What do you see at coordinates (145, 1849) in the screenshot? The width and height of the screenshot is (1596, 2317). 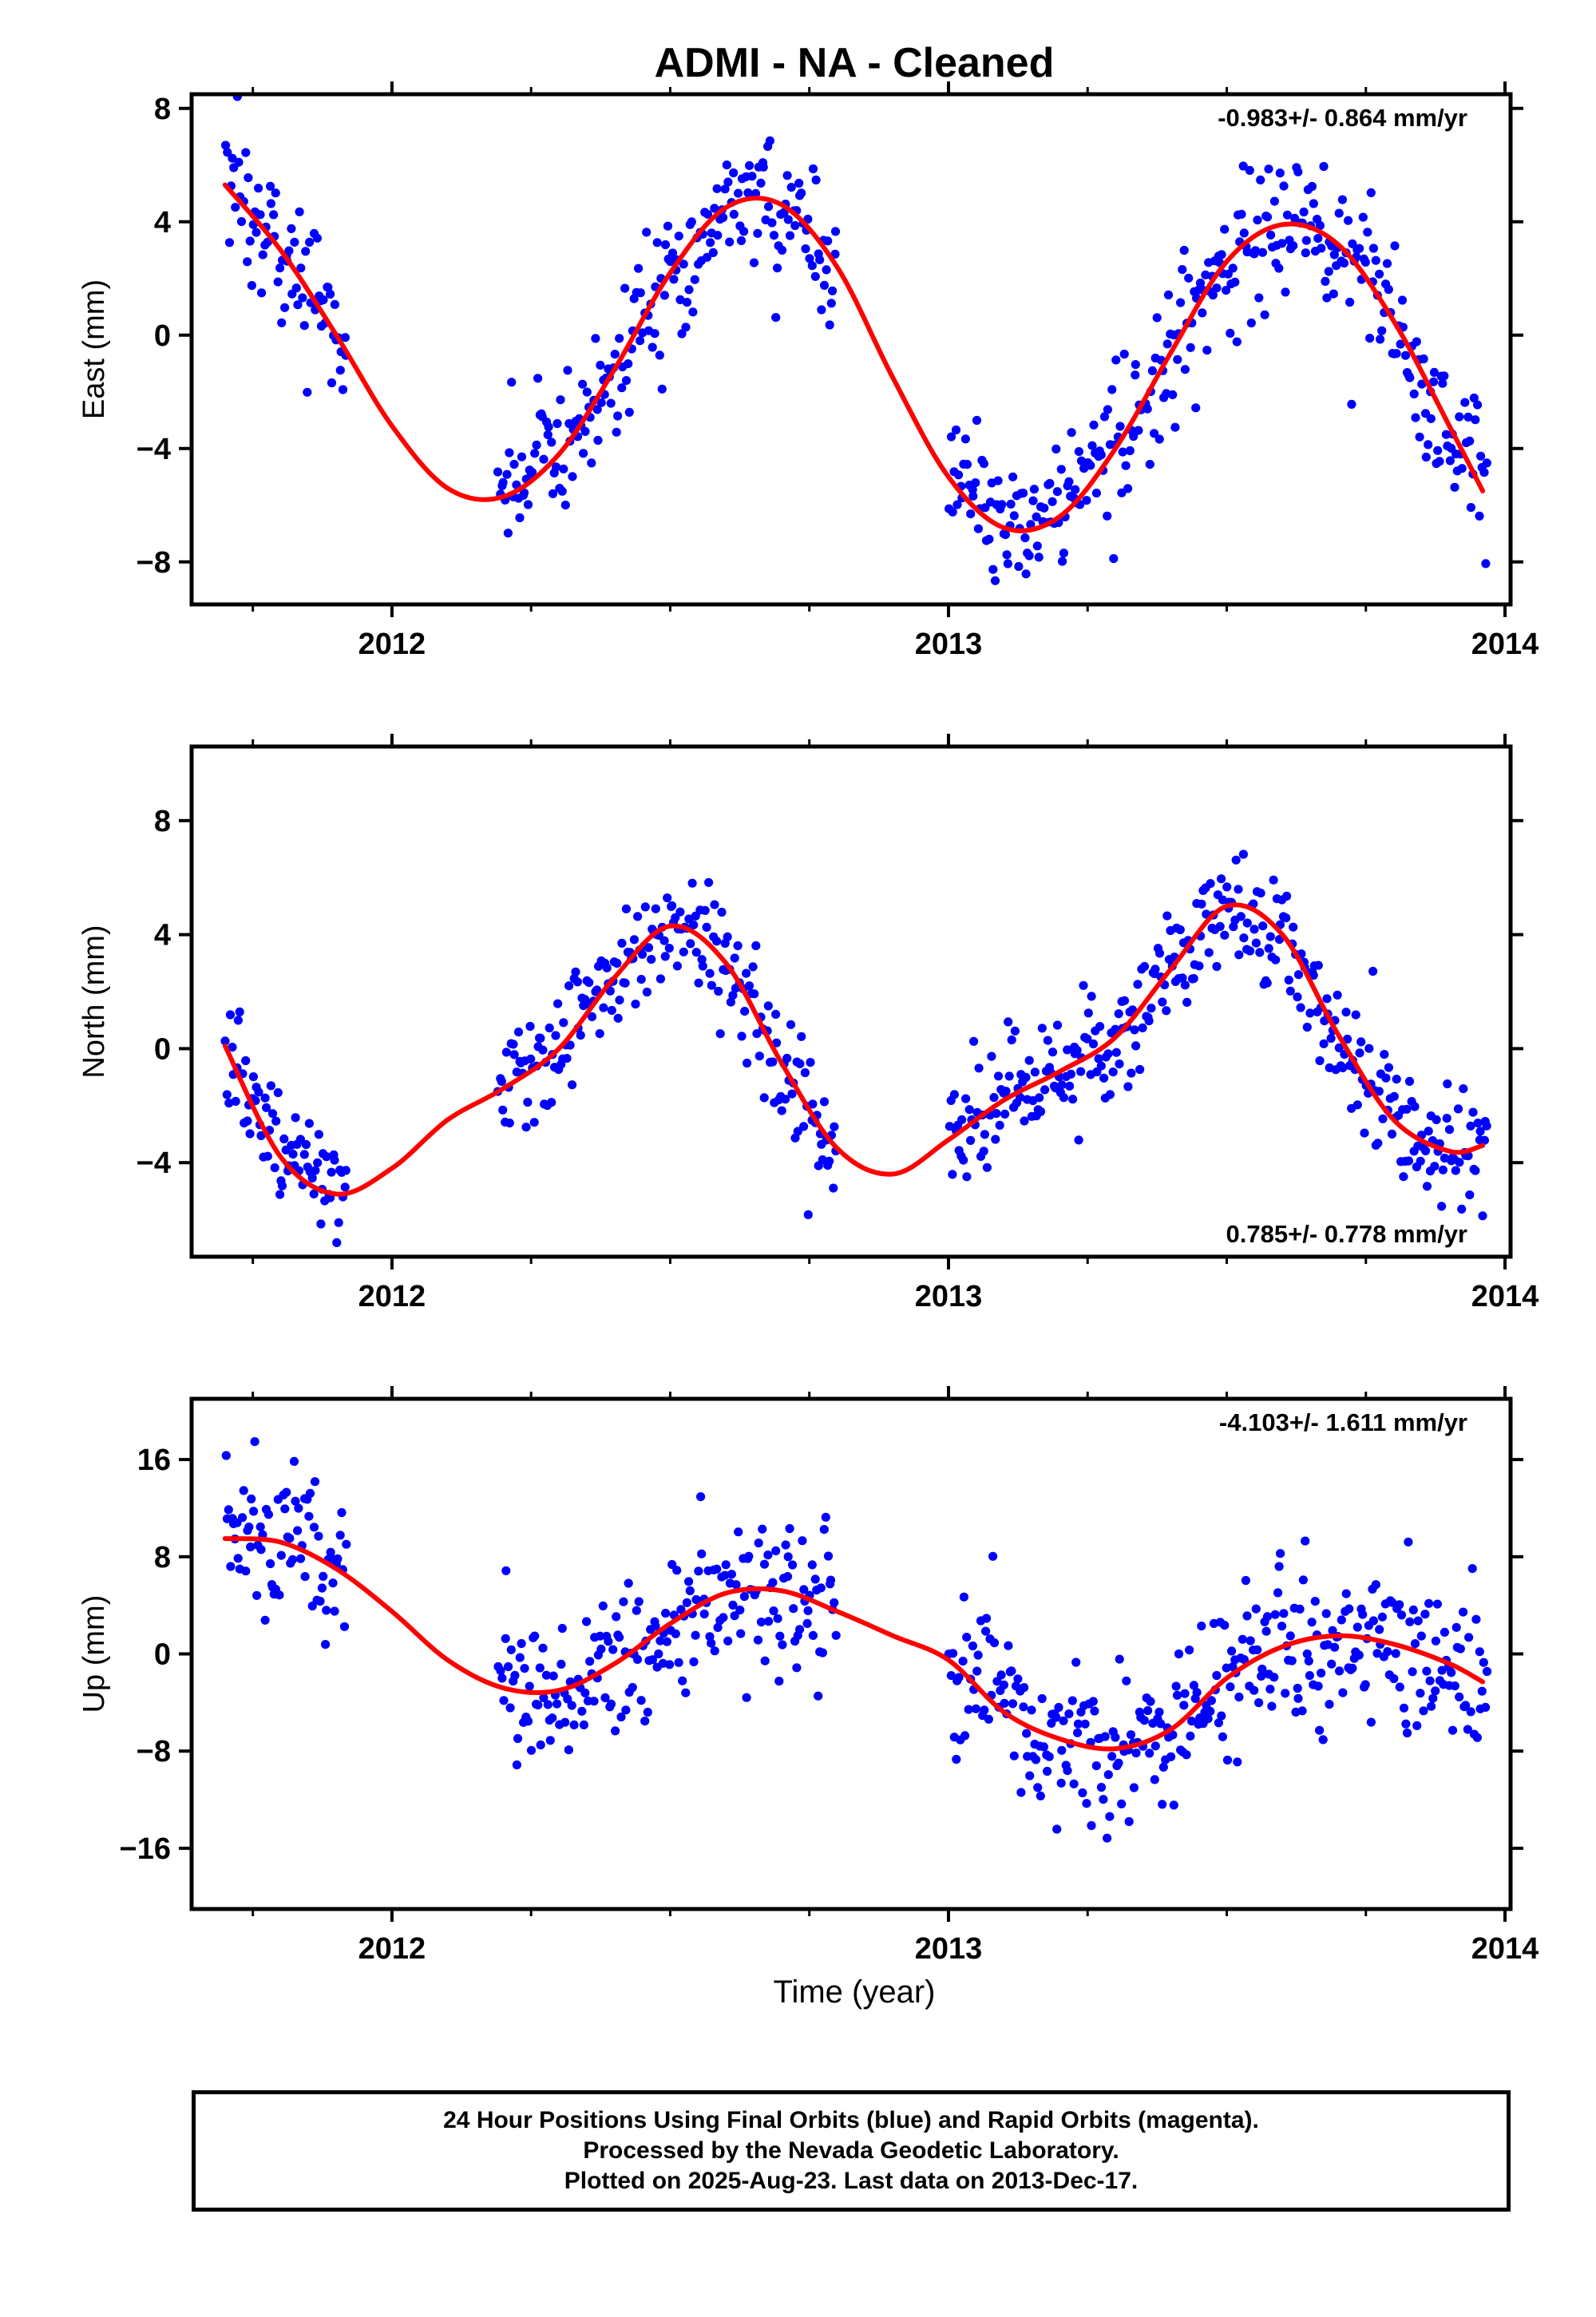 I see `y-tick-label: −16` at bounding box center [145, 1849].